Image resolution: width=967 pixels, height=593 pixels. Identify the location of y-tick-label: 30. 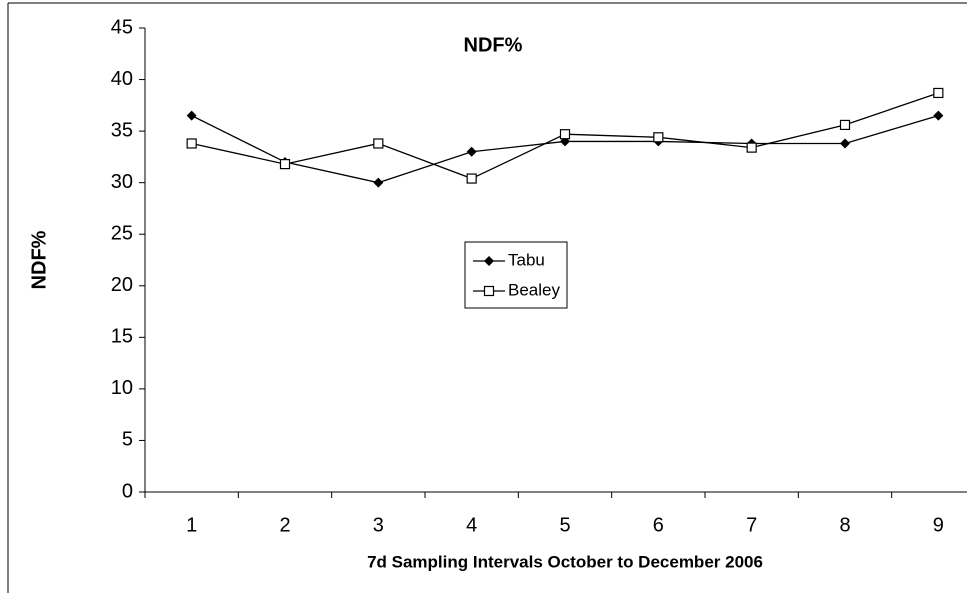
(122, 182).